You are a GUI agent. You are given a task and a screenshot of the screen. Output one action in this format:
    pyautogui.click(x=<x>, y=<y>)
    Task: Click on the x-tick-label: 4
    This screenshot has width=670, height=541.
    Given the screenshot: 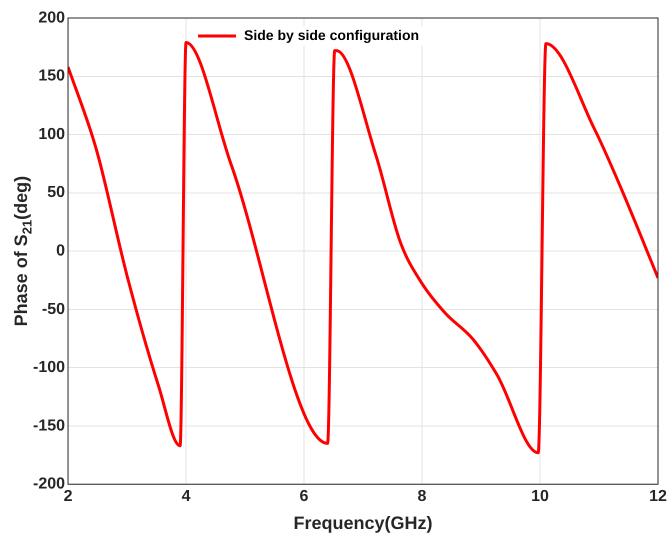 What is the action you would take?
    pyautogui.click(x=186, y=497)
    